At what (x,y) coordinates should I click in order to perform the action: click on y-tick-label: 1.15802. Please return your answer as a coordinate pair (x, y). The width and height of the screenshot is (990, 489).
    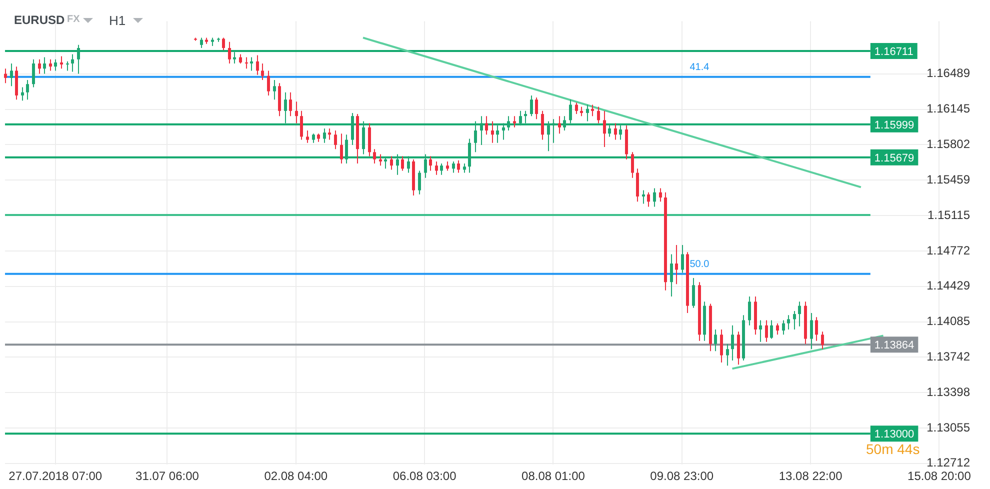
    Looking at the image, I should click on (948, 144).